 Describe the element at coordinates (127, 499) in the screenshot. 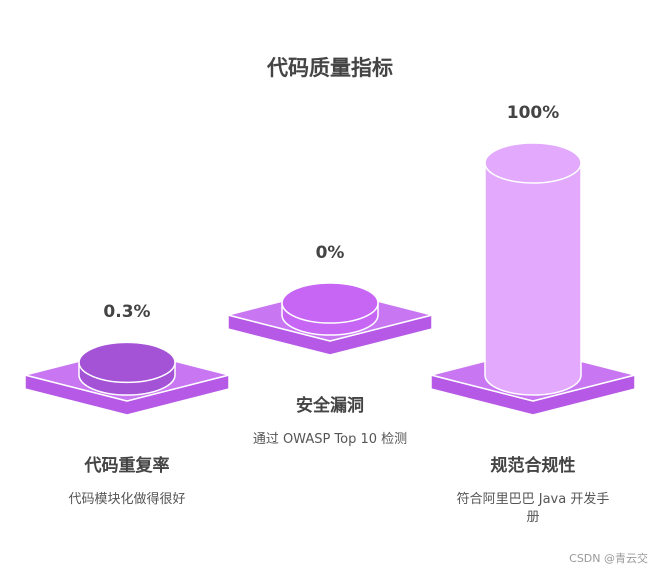

I see `description: 代码模块化做得很好` at that location.